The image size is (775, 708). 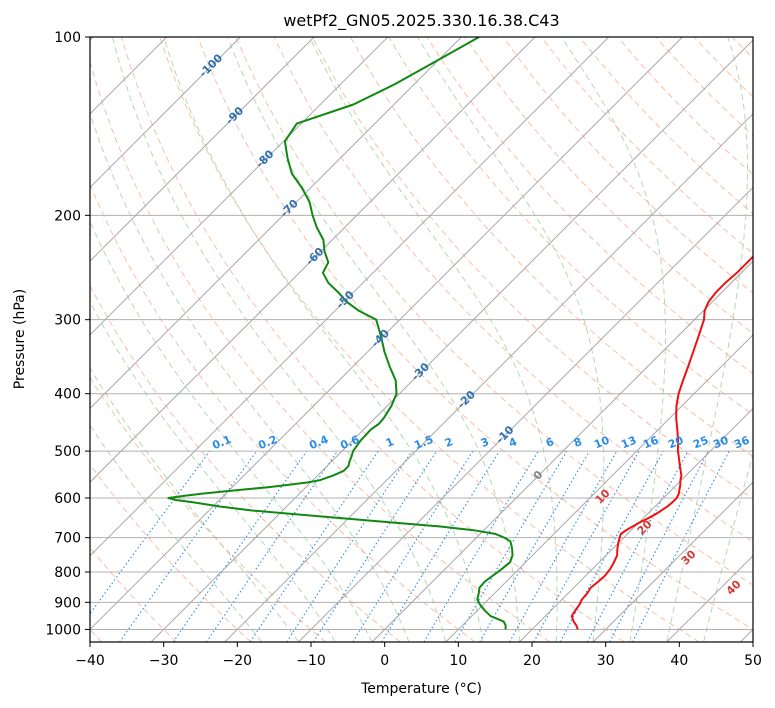 What do you see at coordinates (741, 443) in the screenshot?
I see `mixing-ratio-label: 36` at bounding box center [741, 443].